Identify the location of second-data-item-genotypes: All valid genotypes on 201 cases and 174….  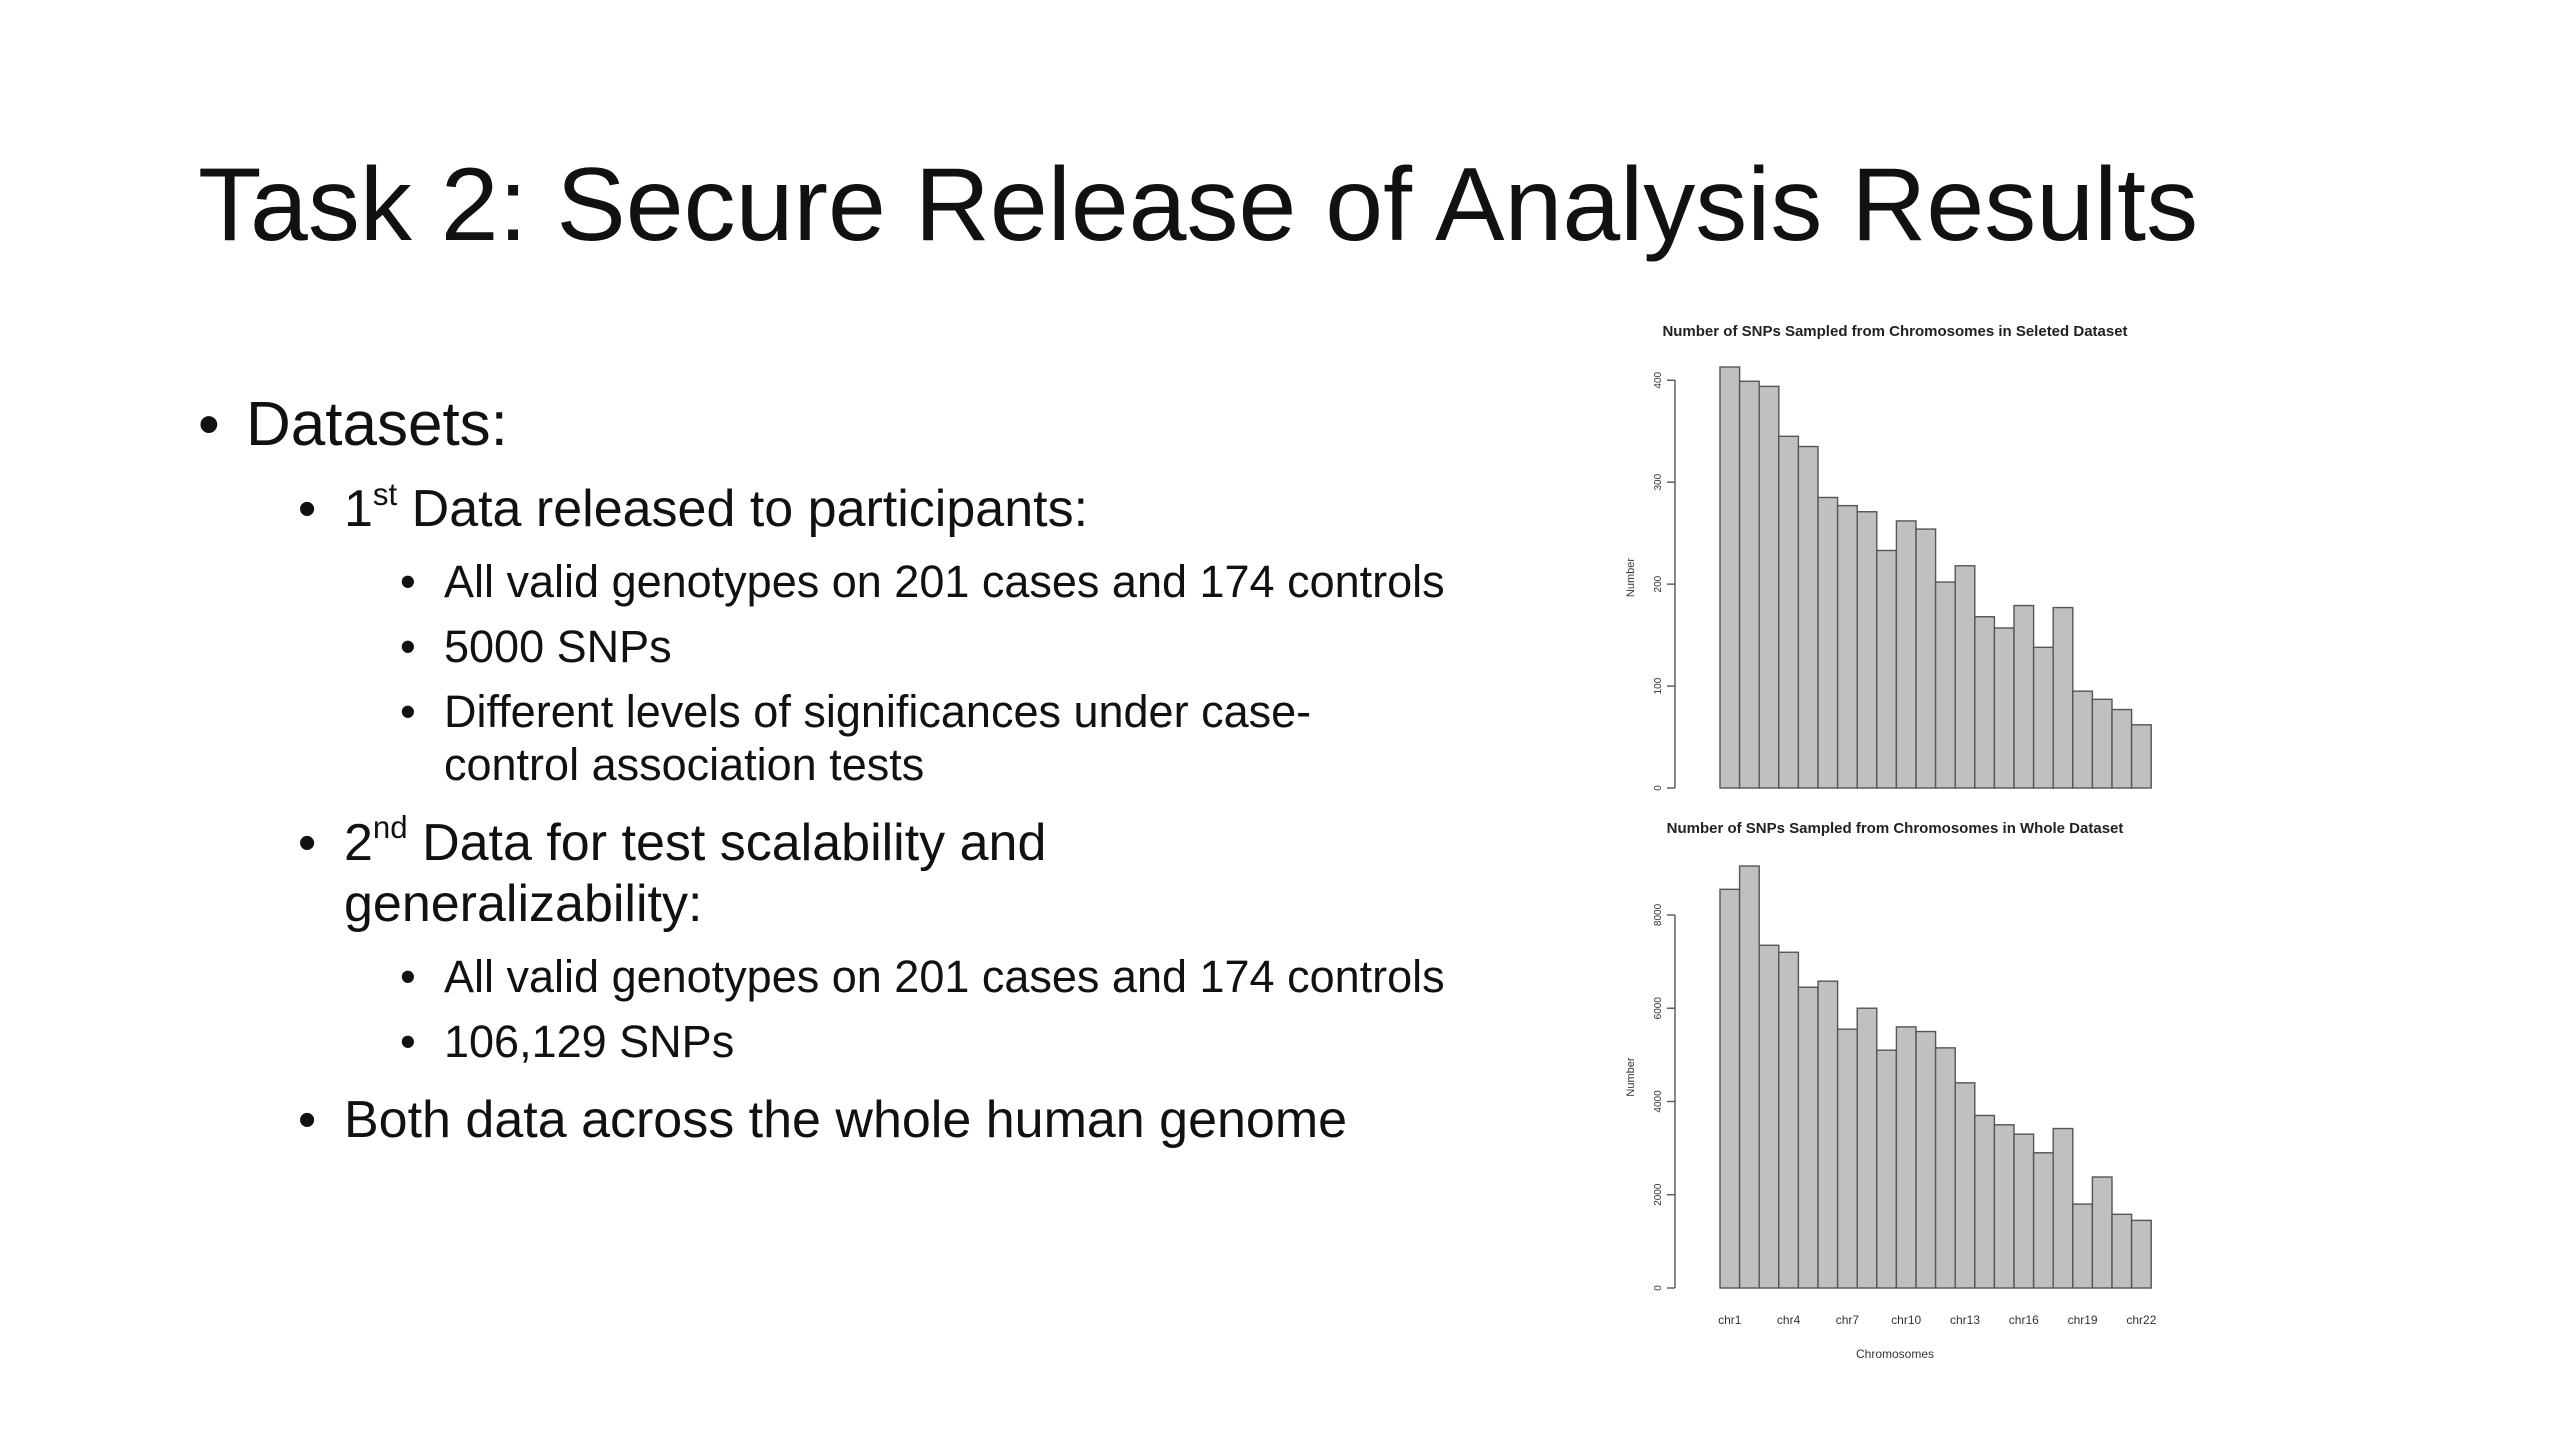
(947, 976).